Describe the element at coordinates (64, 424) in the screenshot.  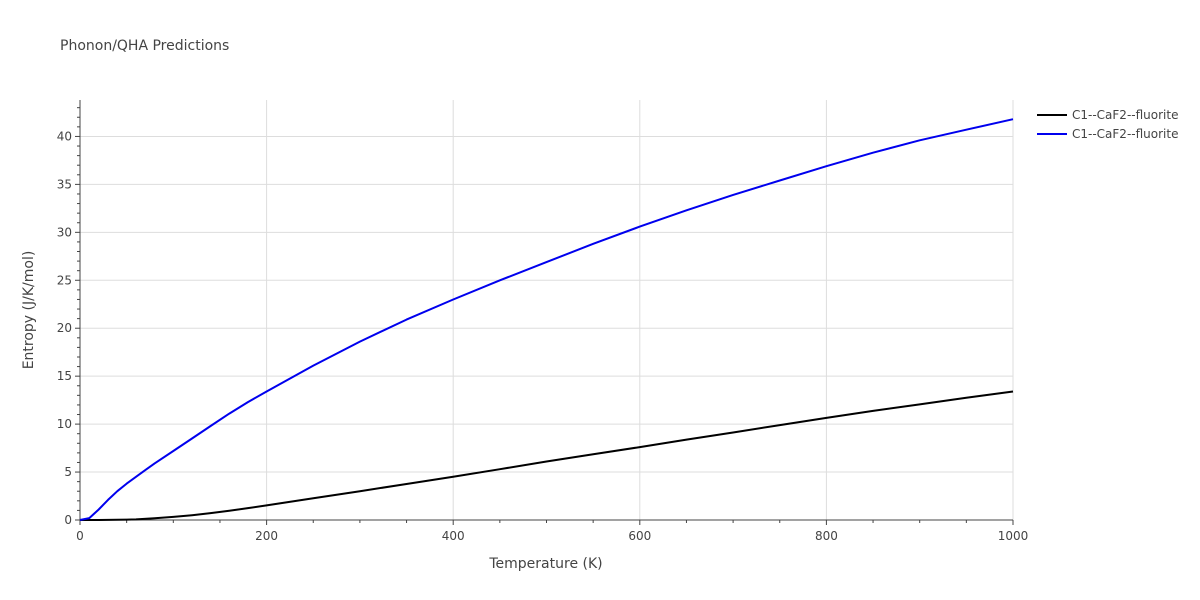
I see `y-tick-label: 10` at that location.